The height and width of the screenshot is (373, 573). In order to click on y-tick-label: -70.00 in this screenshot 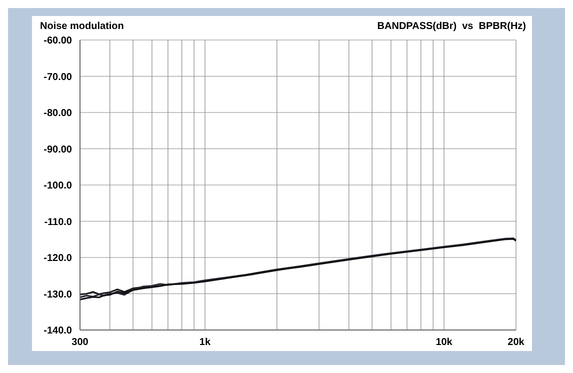, I will do `click(58, 77)`.